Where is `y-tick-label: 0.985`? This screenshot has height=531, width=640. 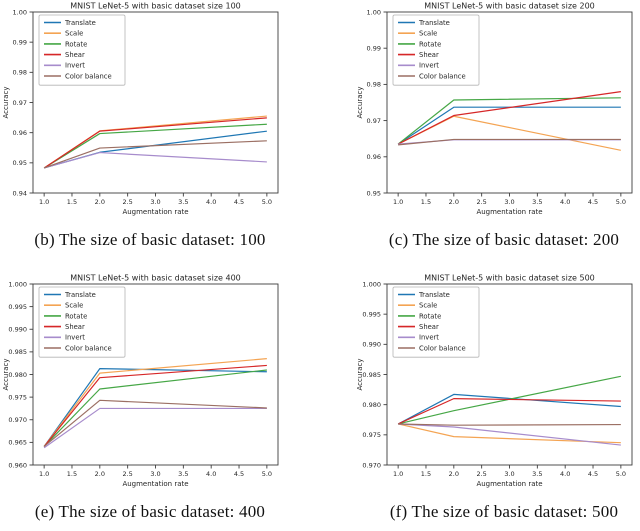
y-tick-label: 0.985 is located at coordinates (17, 352).